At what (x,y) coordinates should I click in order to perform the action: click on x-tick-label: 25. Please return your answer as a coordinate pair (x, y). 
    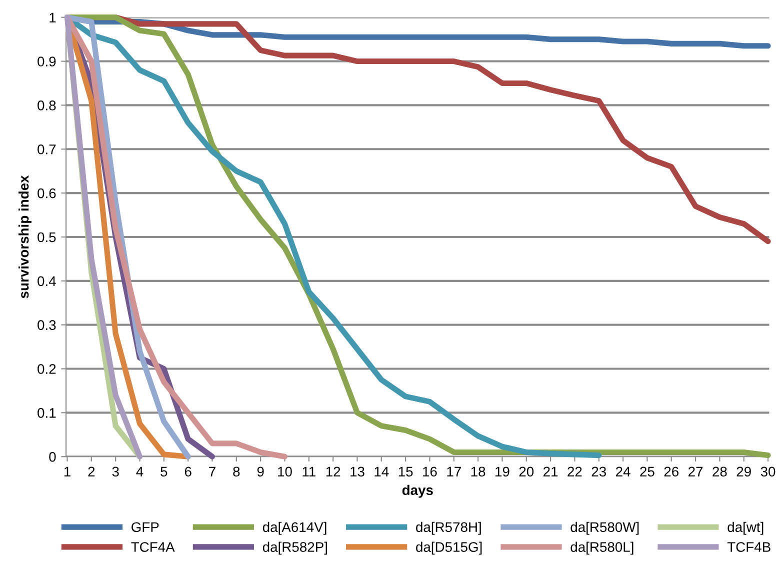
    Looking at the image, I should click on (647, 471).